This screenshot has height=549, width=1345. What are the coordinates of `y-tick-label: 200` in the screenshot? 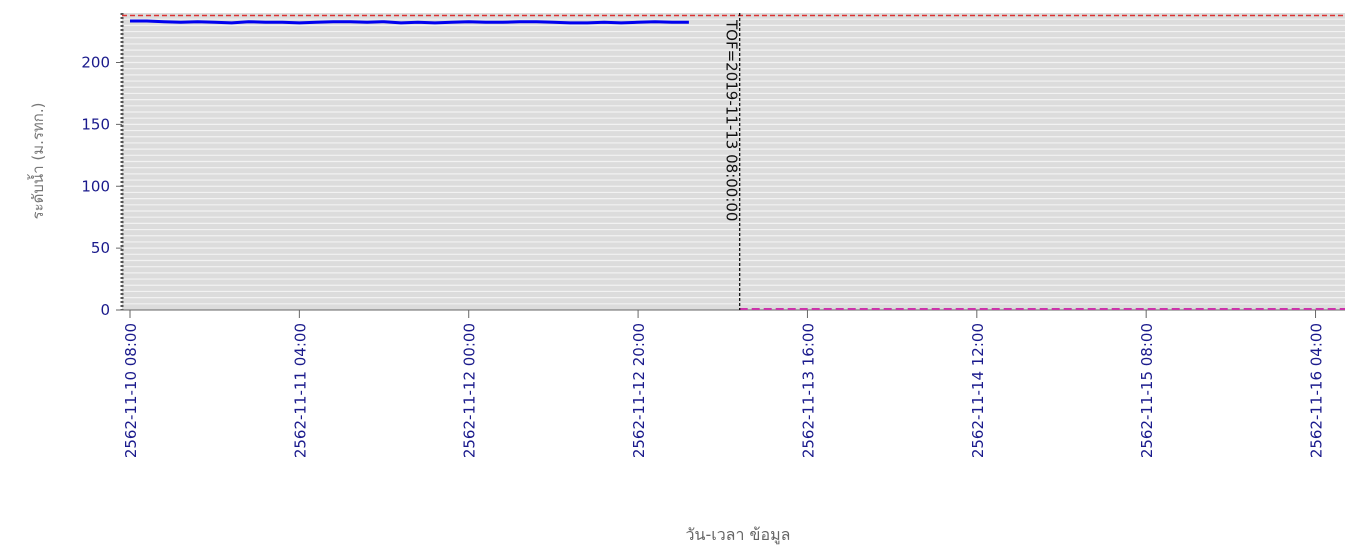 It's located at (95, 63).